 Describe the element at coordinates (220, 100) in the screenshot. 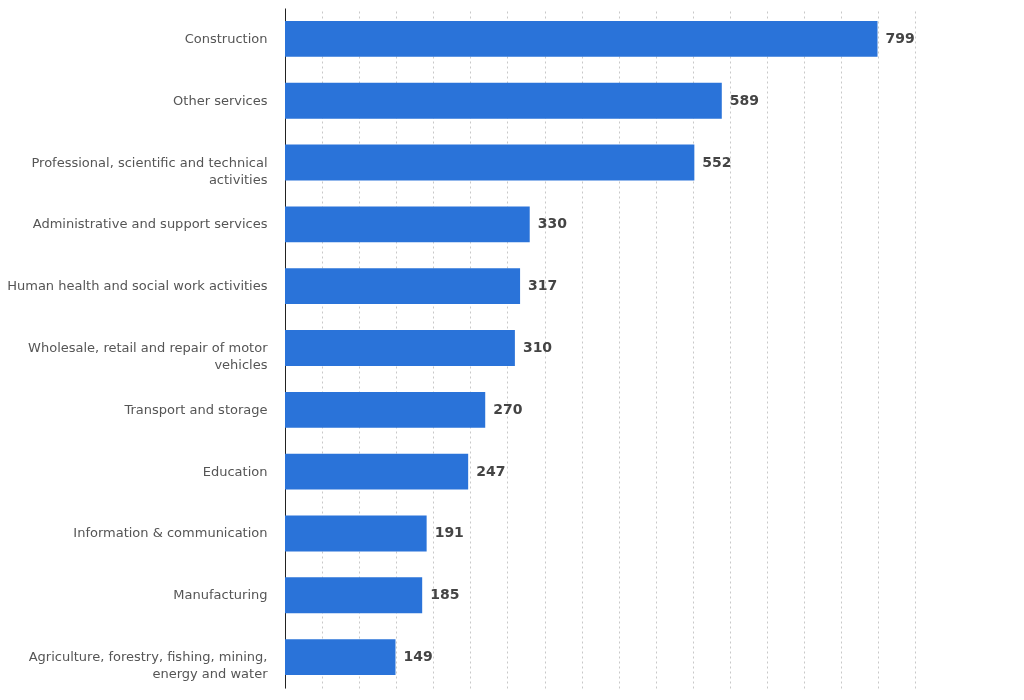

I see `y-tick-label: Other services` at that location.